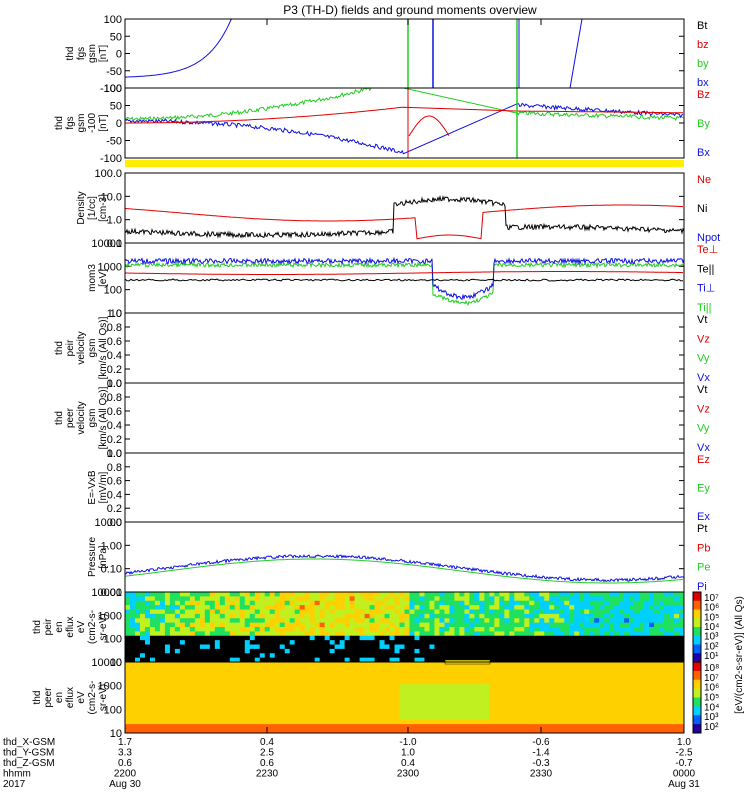  Describe the element at coordinates (703, 359) in the screenshot. I see `legend-Vy: Vy` at that location.